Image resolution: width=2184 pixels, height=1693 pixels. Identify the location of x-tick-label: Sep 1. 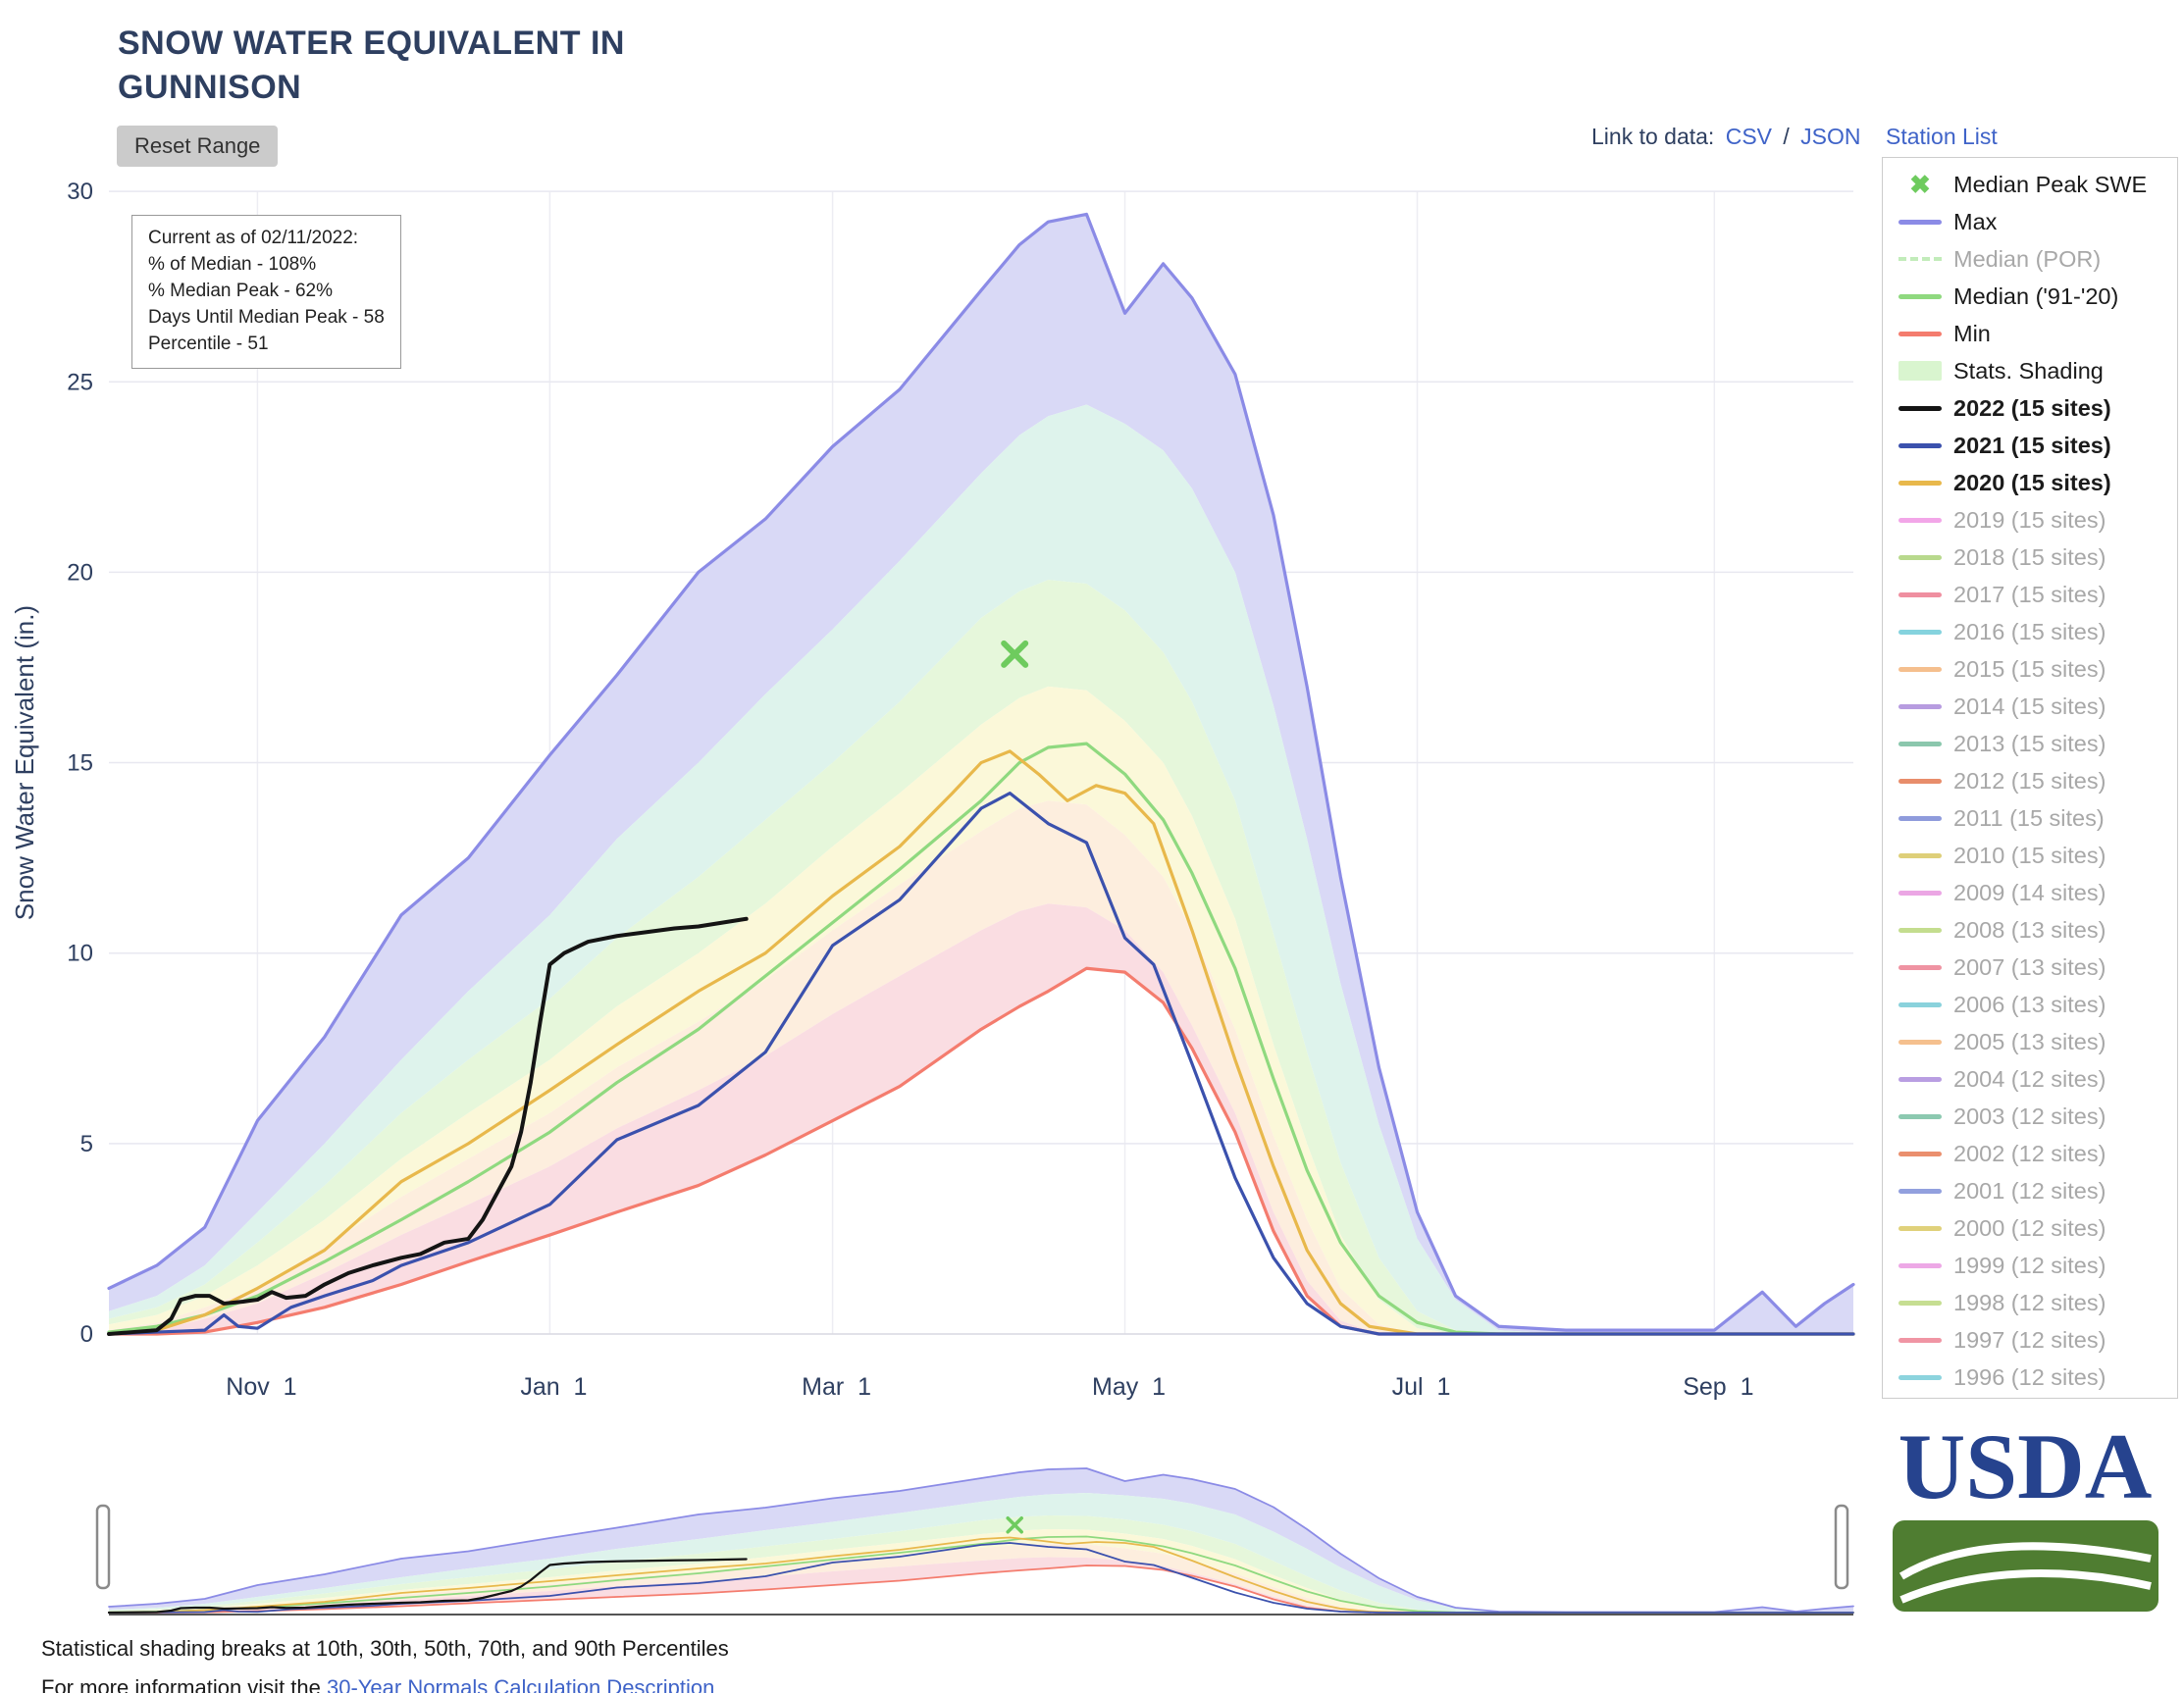
(1718, 1387).